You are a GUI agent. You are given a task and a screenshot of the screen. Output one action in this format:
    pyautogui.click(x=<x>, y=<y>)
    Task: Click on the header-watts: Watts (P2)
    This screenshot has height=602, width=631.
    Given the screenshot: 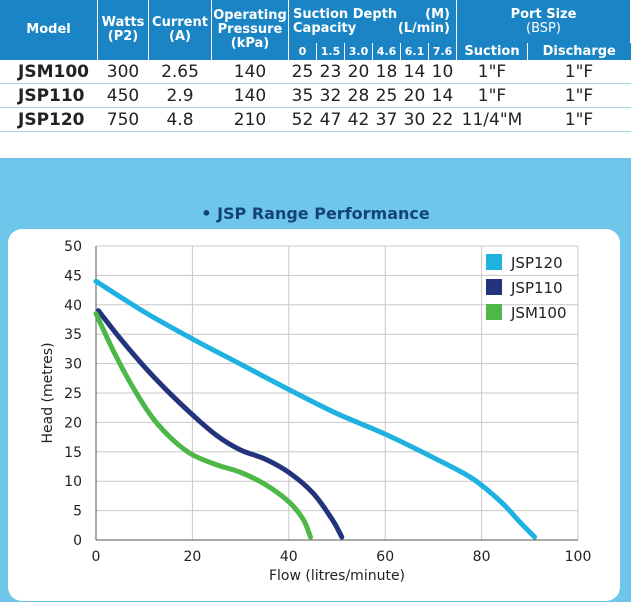 What is the action you would take?
    pyautogui.click(x=123, y=30)
    